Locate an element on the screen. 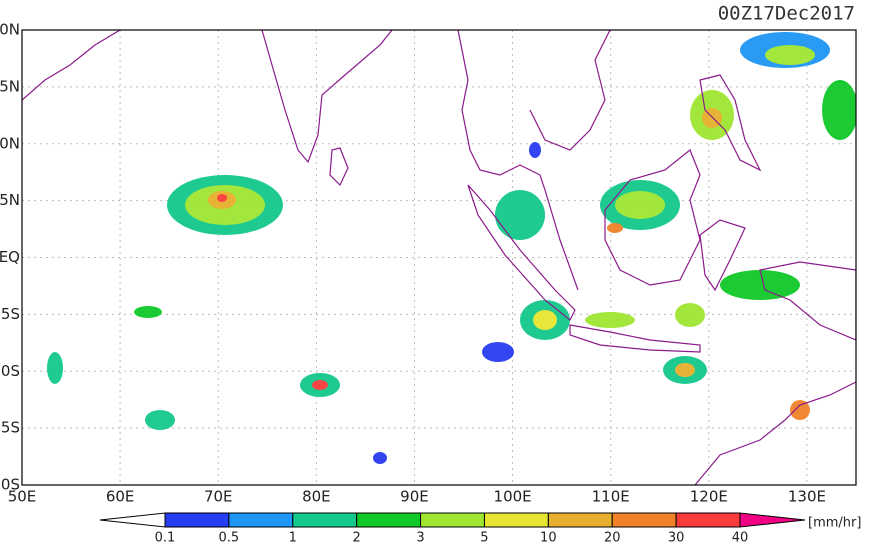  colorbar-label: 20 is located at coordinates (612, 537).